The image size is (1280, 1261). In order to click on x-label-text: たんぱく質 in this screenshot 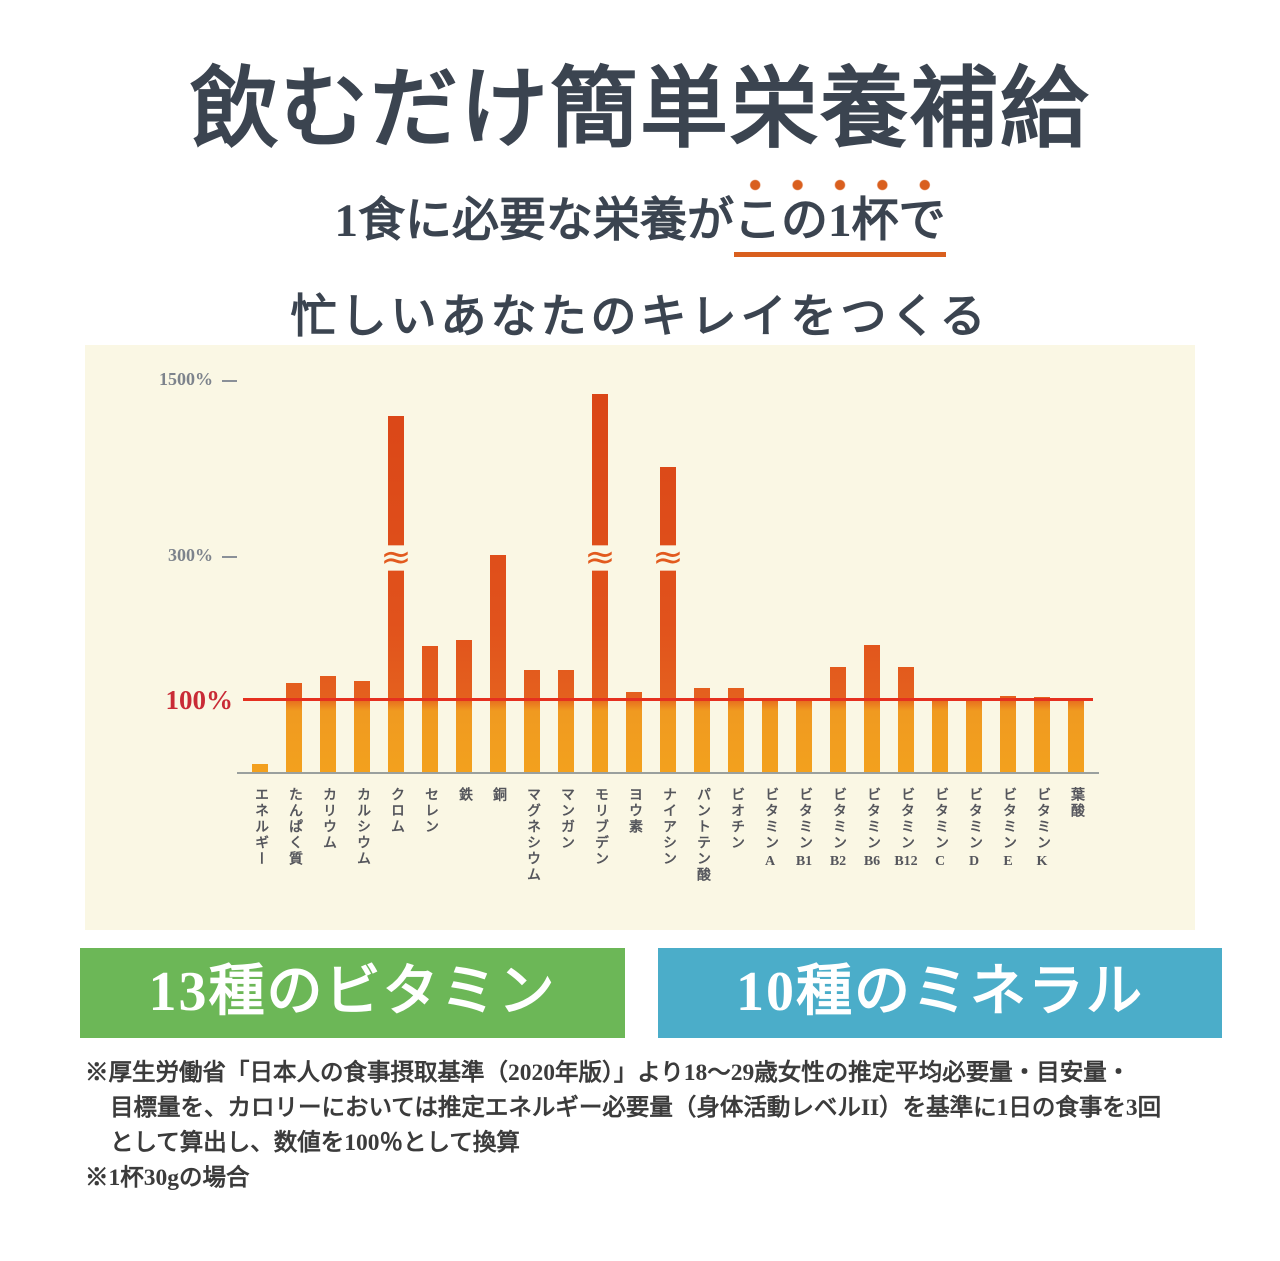, I will do `click(294, 827)`.